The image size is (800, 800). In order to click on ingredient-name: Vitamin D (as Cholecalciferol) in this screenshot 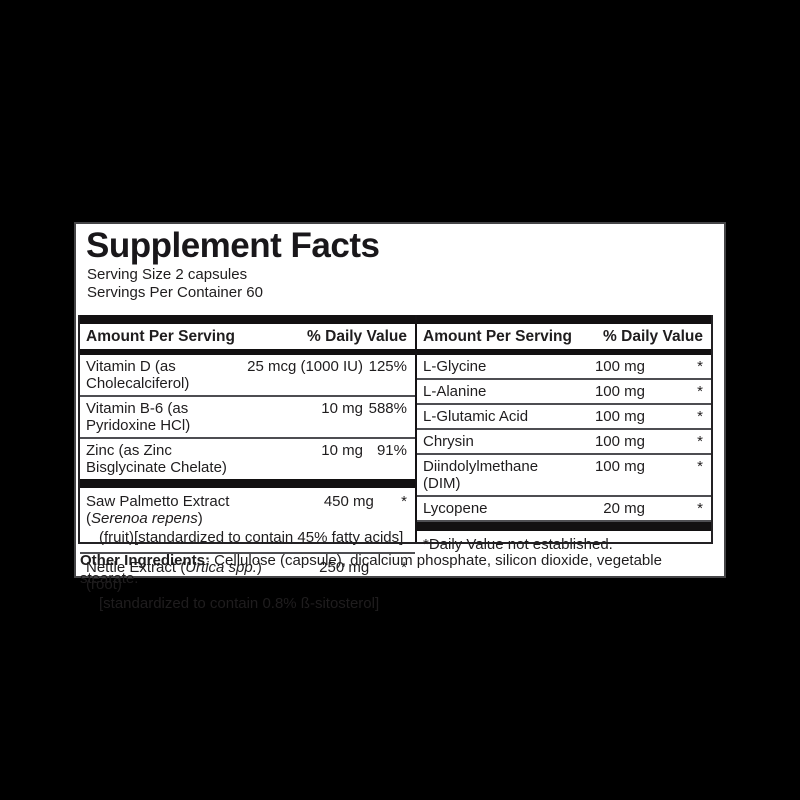, I will do `click(138, 375)`.